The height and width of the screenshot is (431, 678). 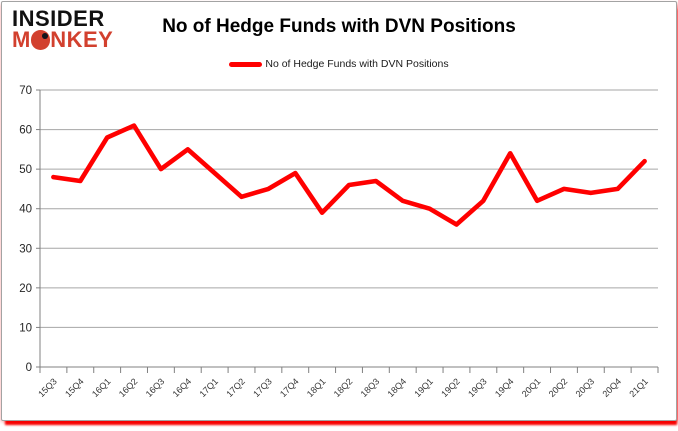 I want to click on logo-text-insider: INSIDER, so click(x=58, y=18).